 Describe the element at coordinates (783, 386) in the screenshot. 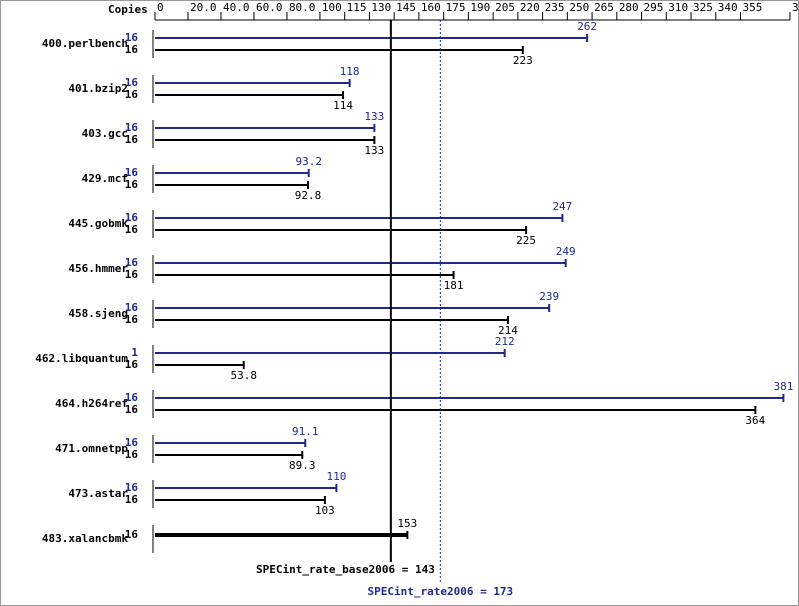

I see `value-label: 381` at that location.